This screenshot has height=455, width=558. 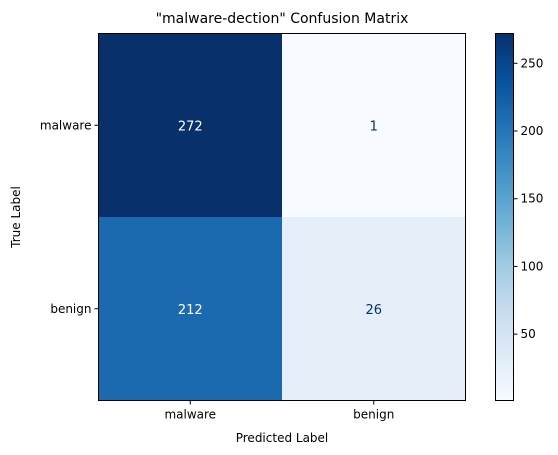 I want to click on colorbar: 50 100 150 200 250, so click(x=519, y=217).